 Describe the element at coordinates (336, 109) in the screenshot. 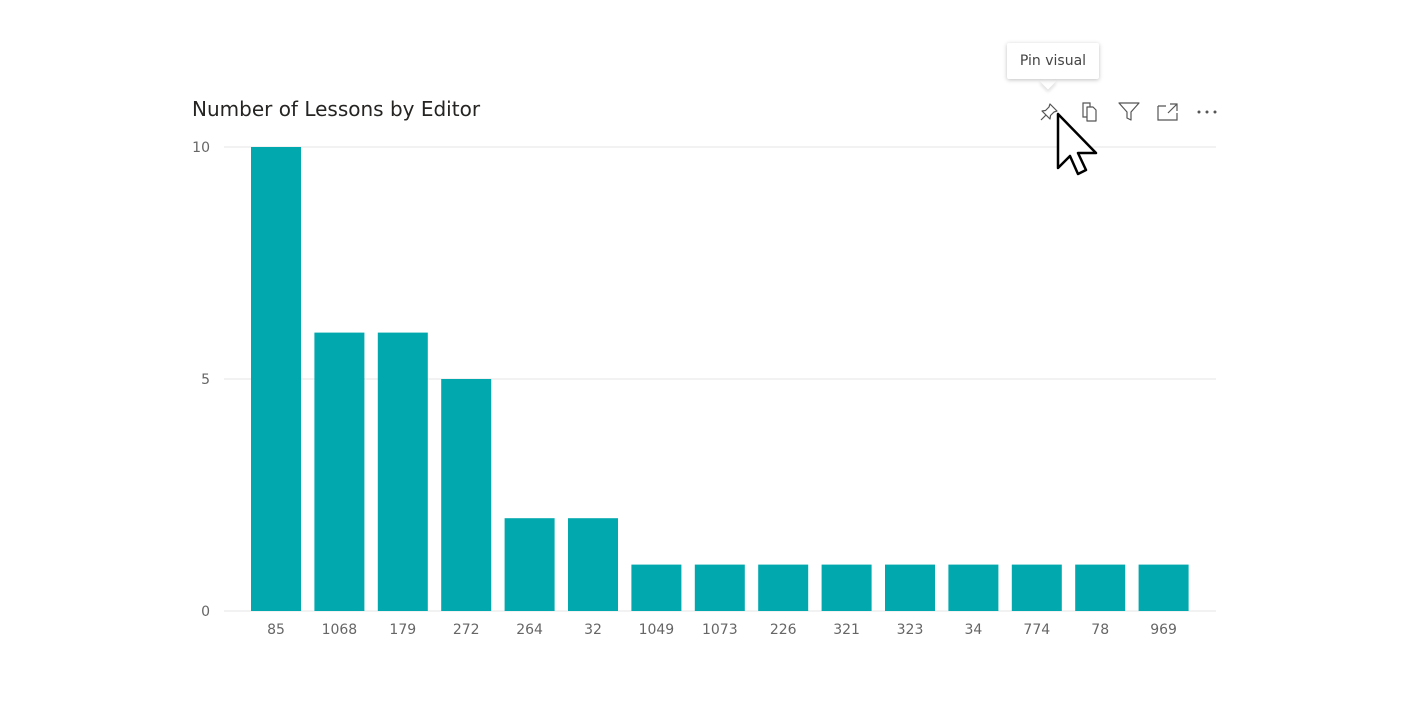

I see `chart-title: Number of Lessons by Editor` at that location.